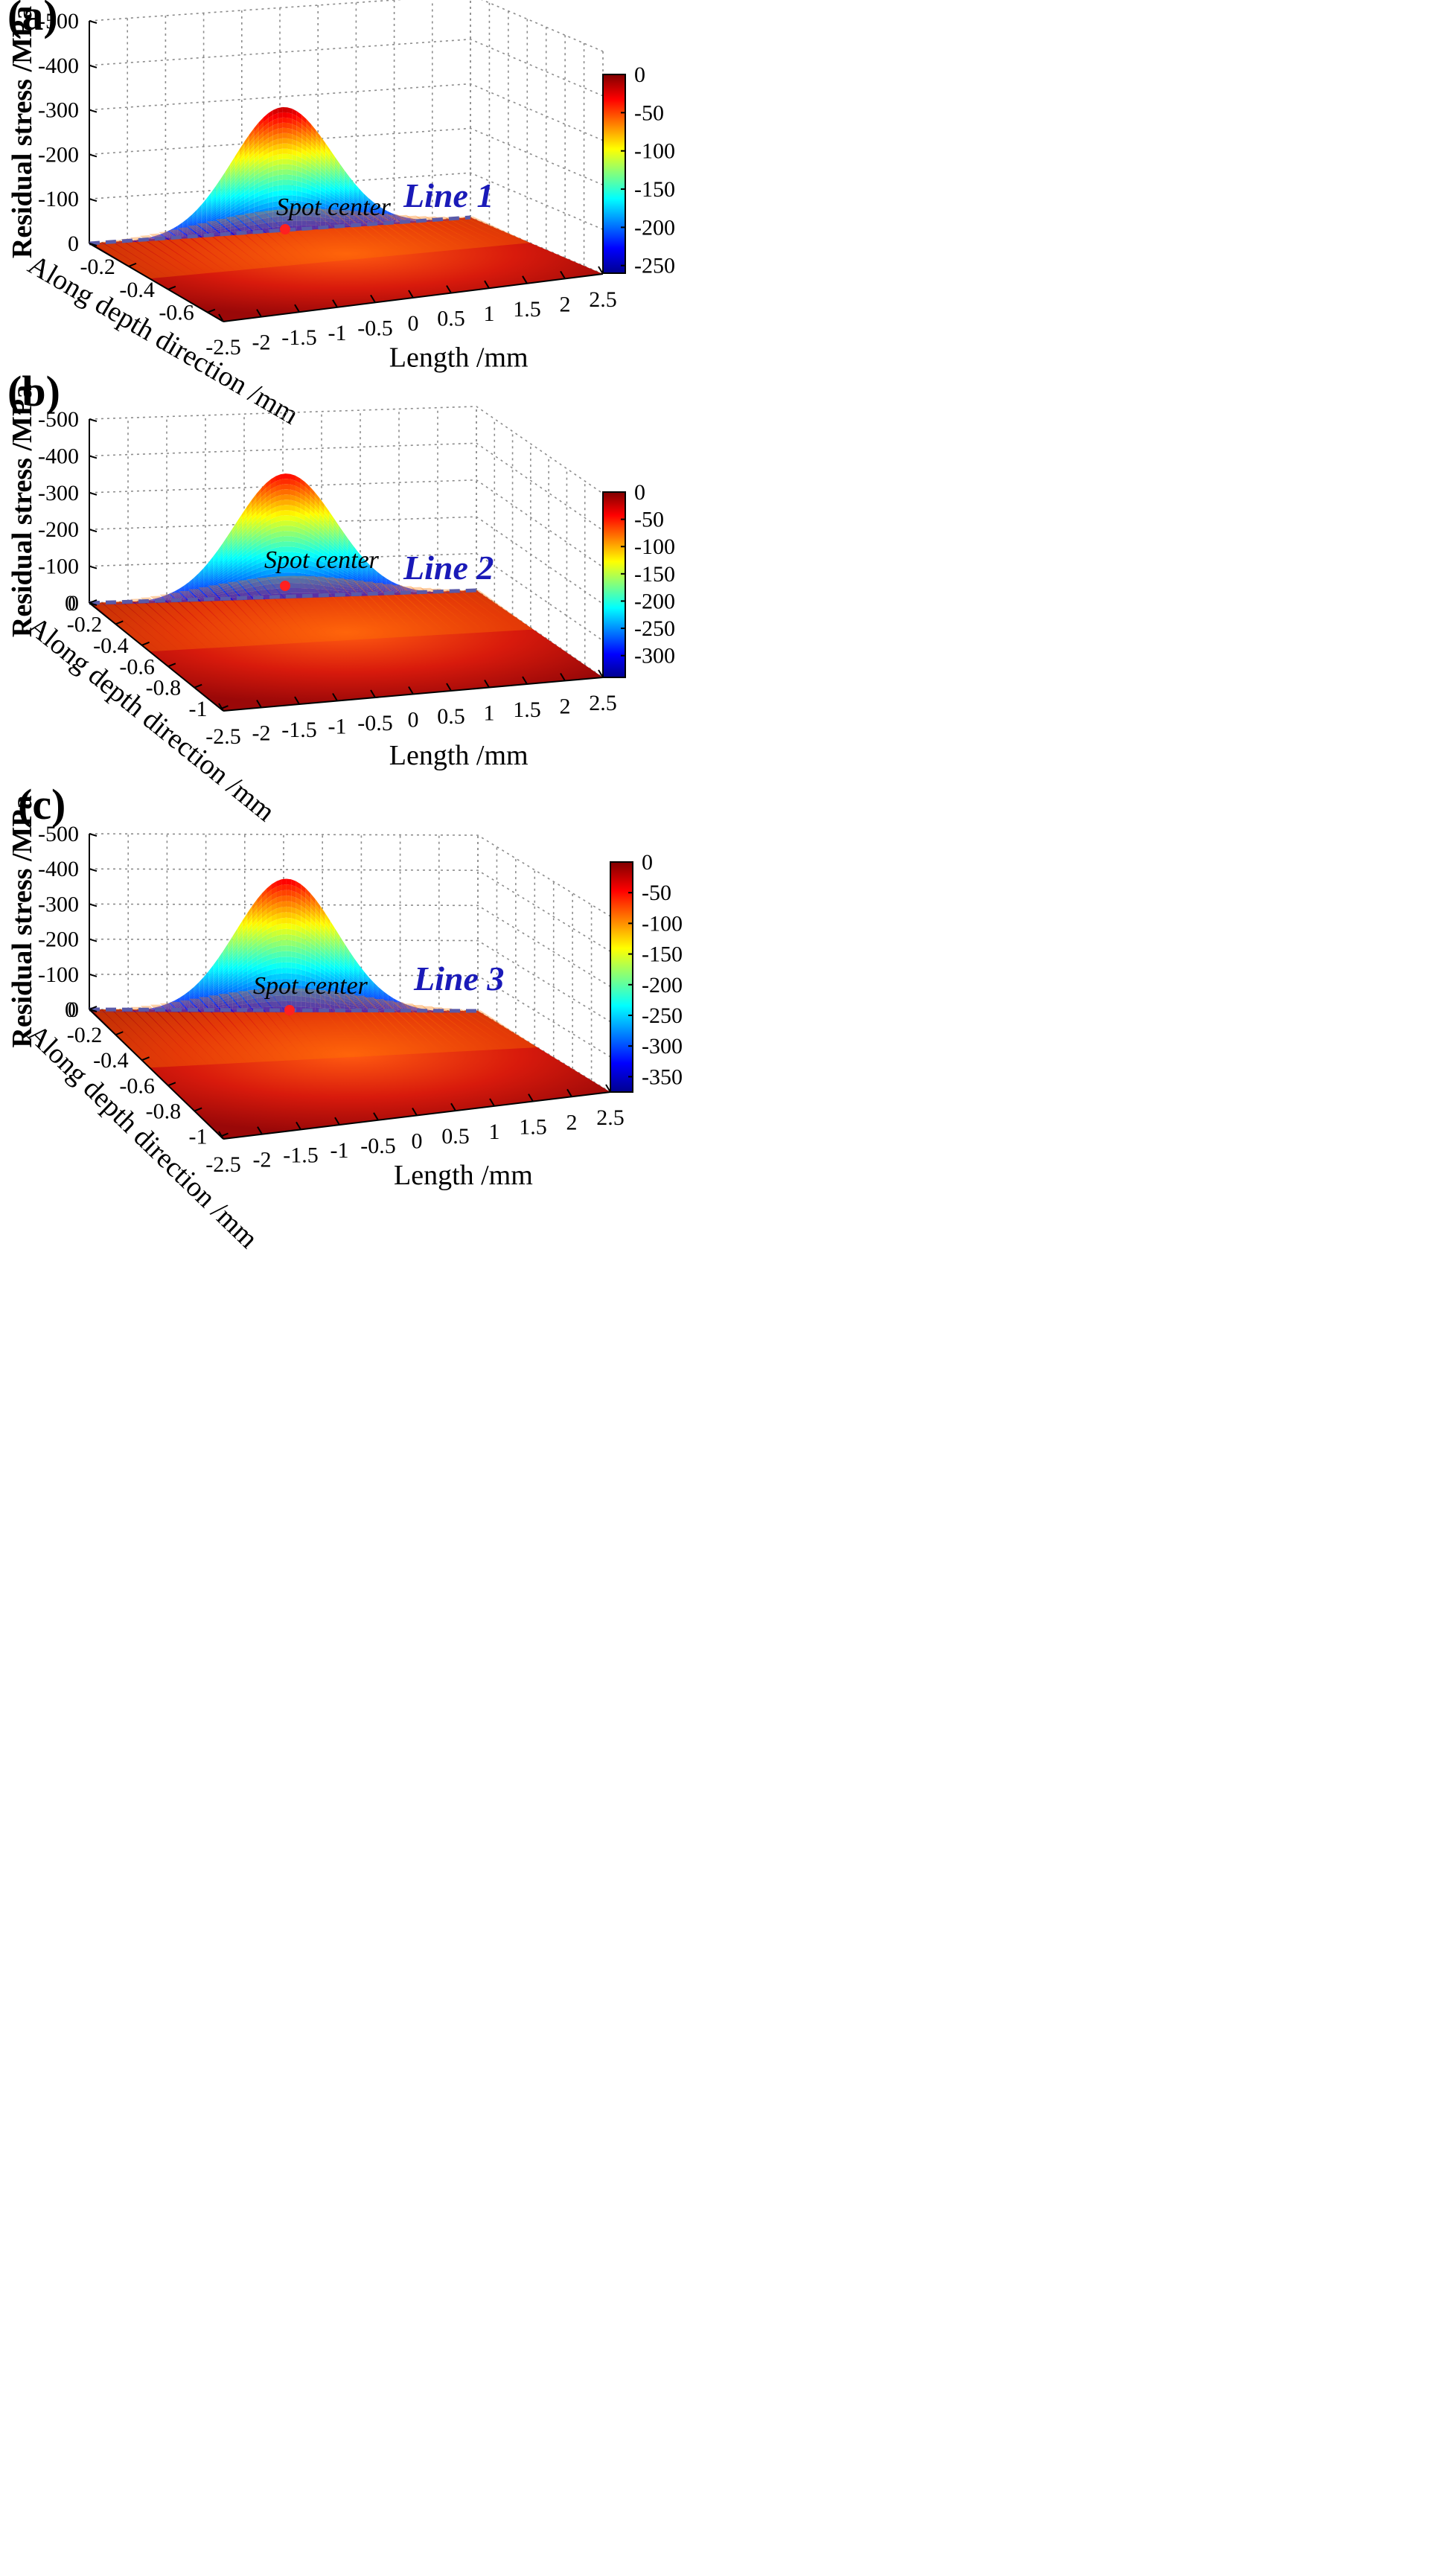 The image size is (1456, 2557). Describe the element at coordinates (489, 313) in the screenshot. I see `x-tick-label: 1` at that location.